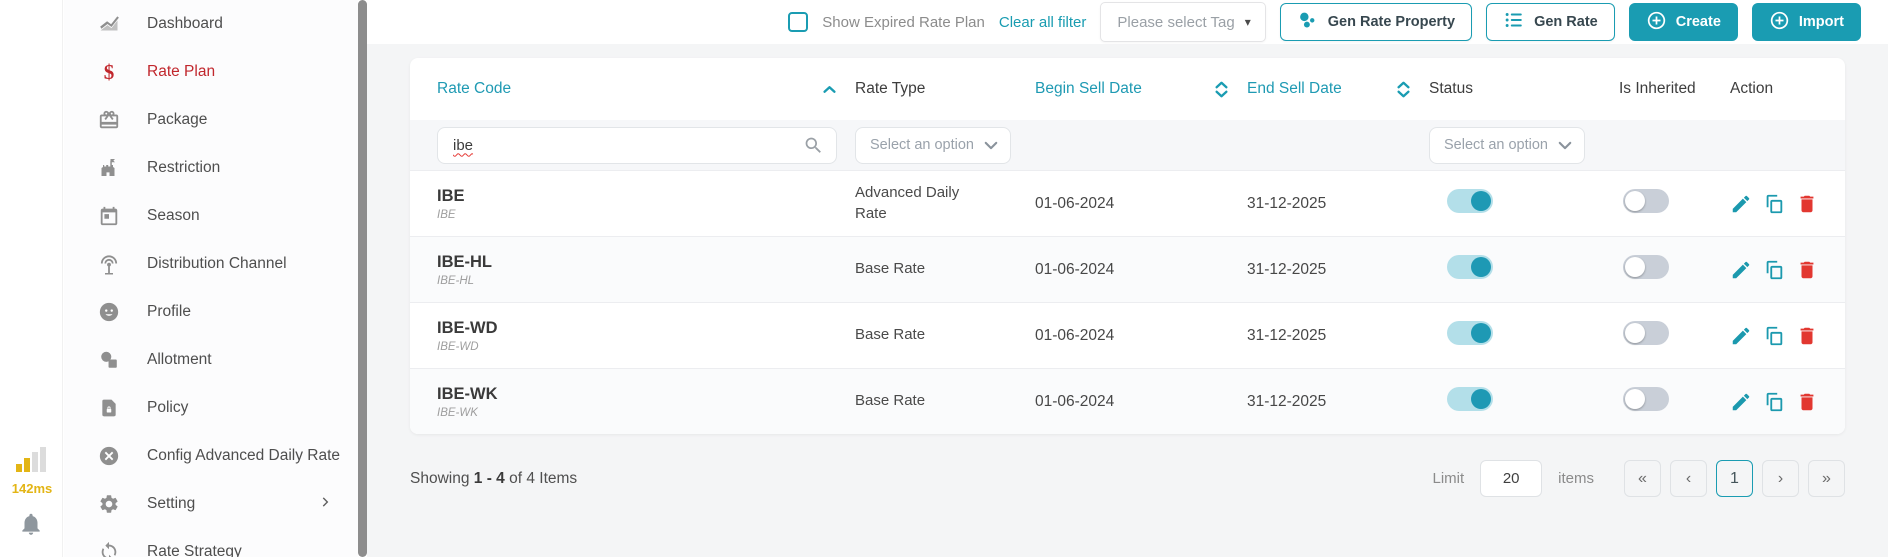 Image resolution: width=1888 pixels, height=557 pixels. Describe the element at coordinates (325, 504) in the screenshot. I see `chevron-right-icon` at that location.